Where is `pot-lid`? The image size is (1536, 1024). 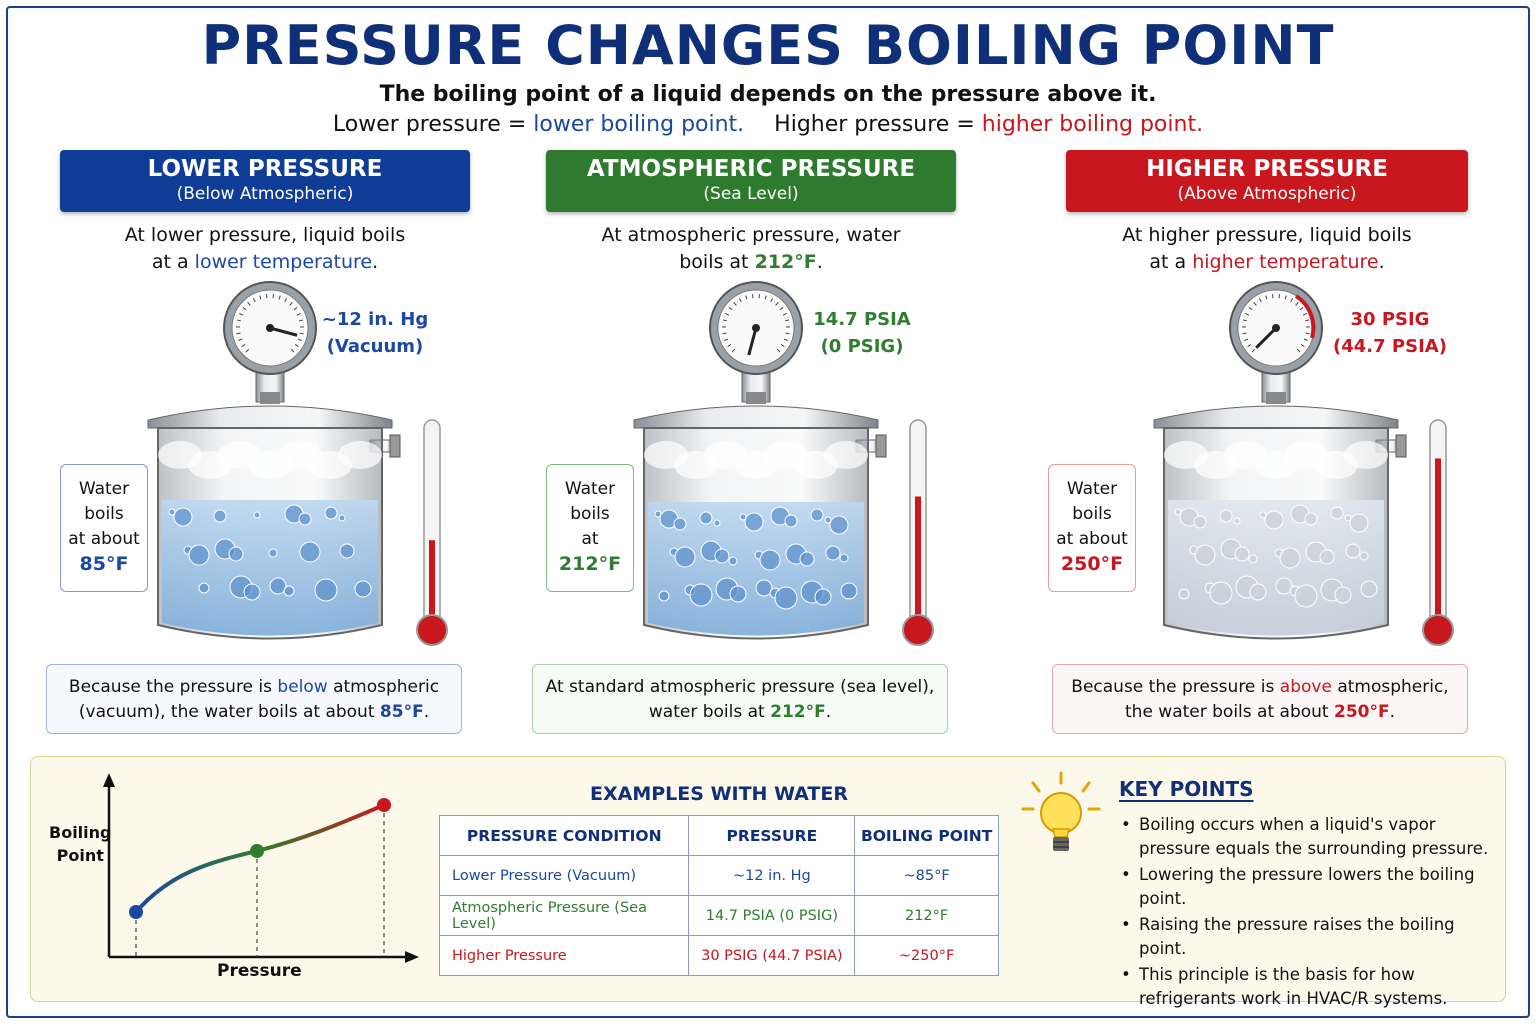 pot-lid is located at coordinates (270, 417).